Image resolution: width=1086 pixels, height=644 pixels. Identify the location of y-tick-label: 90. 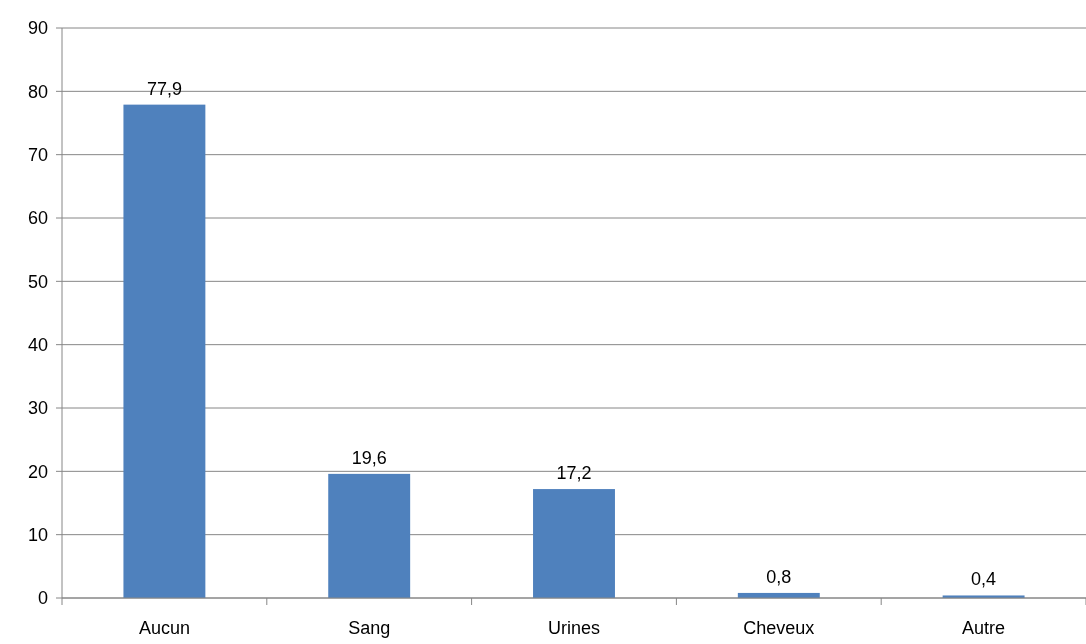
(37, 28).